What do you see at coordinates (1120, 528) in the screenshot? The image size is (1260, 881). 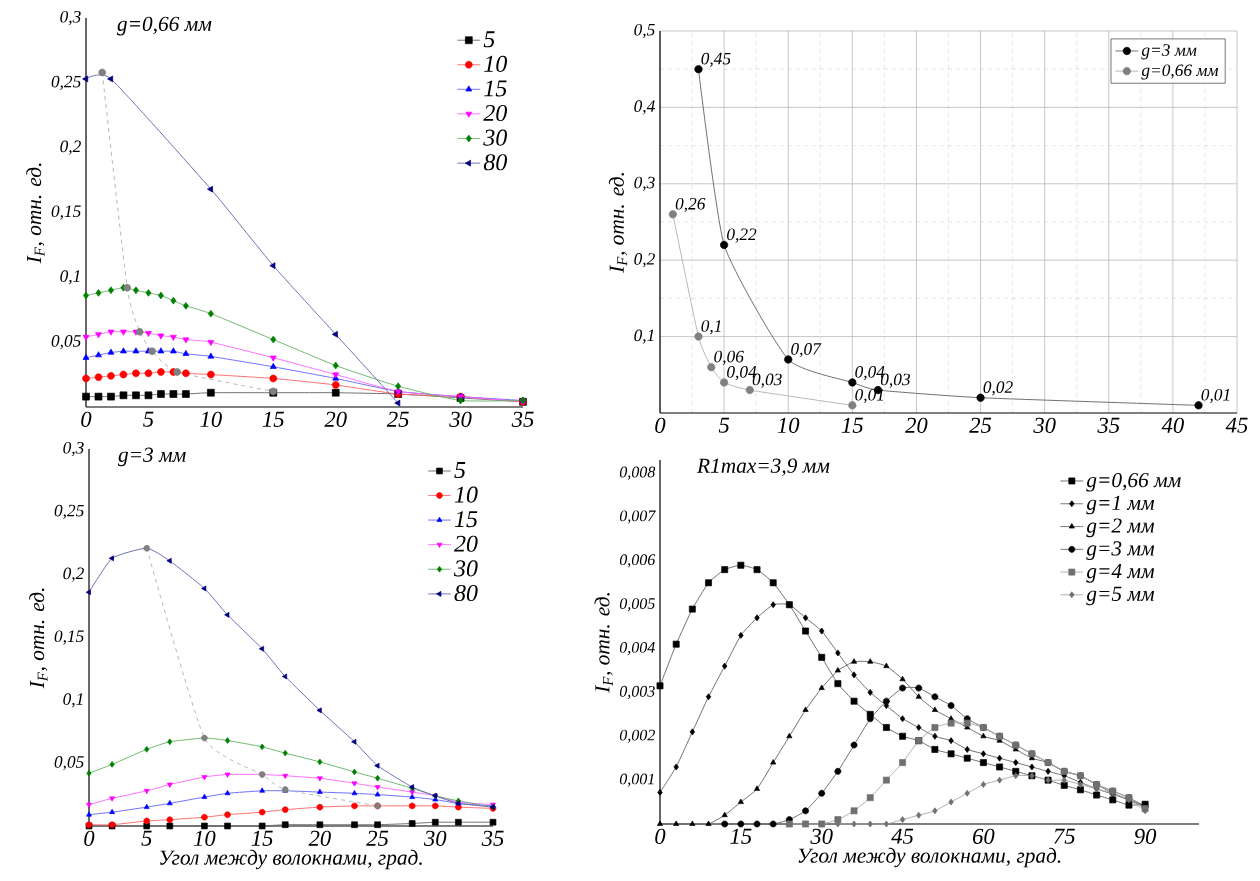 I see `legend-label: g=2 мм` at bounding box center [1120, 528].